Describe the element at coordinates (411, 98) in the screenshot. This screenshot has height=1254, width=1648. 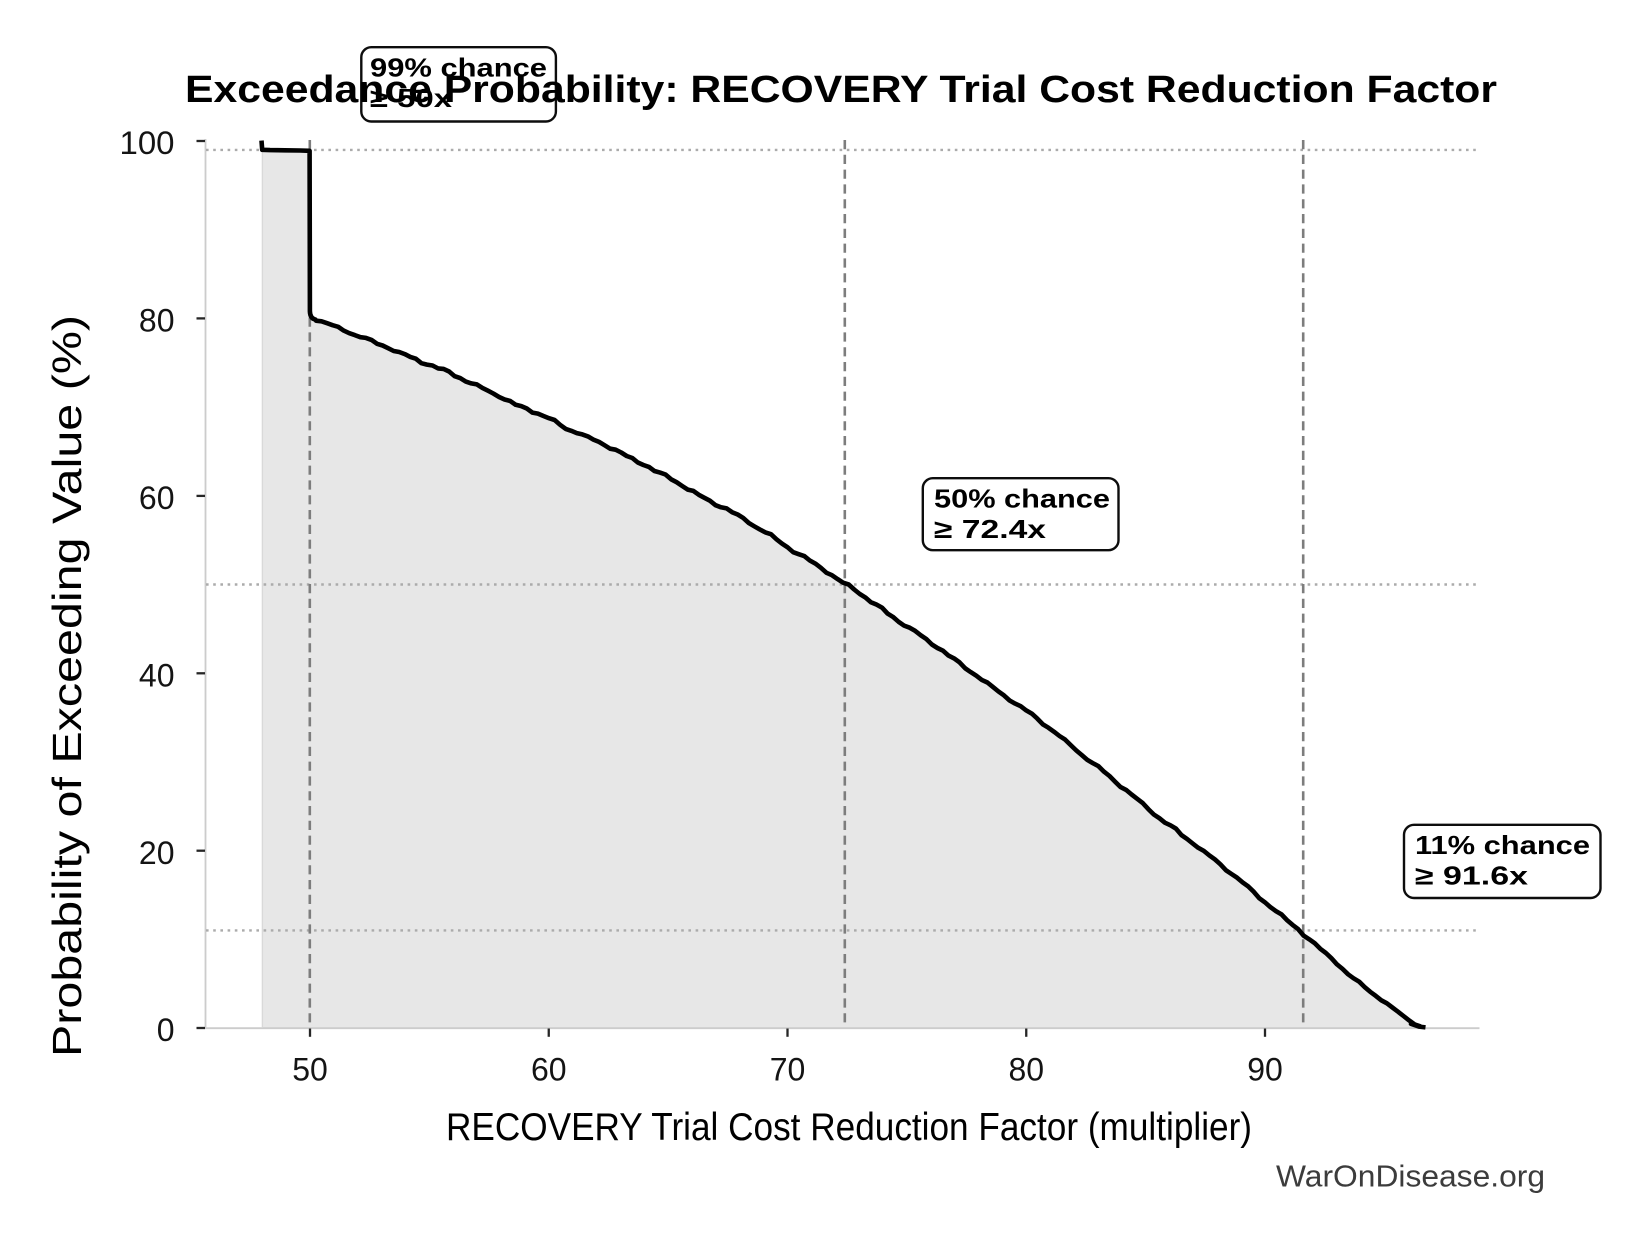
I see `svg-text: ≥ 50x` at that location.